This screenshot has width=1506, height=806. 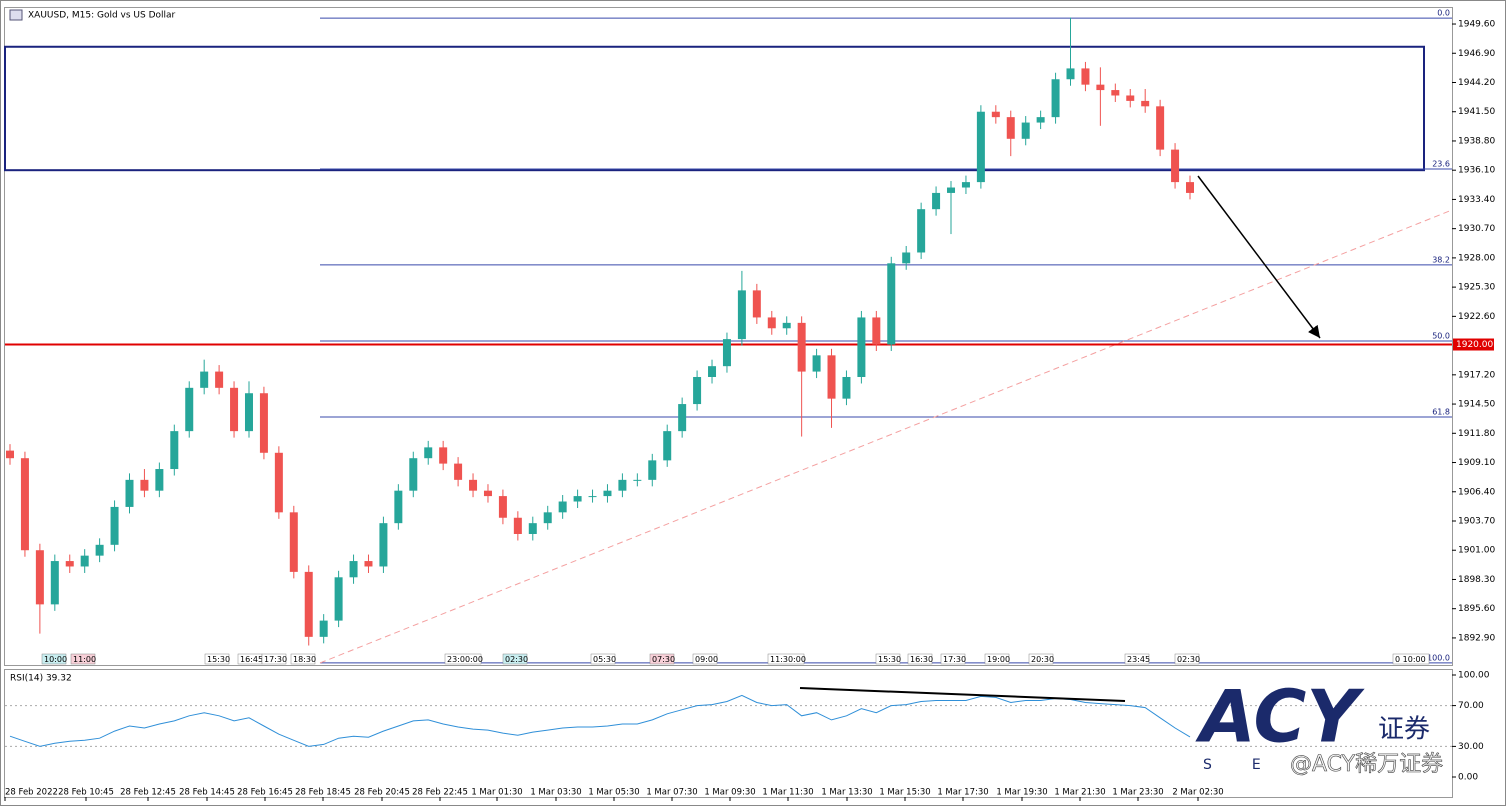 I want to click on session-label: 19:00, so click(x=998, y=659).